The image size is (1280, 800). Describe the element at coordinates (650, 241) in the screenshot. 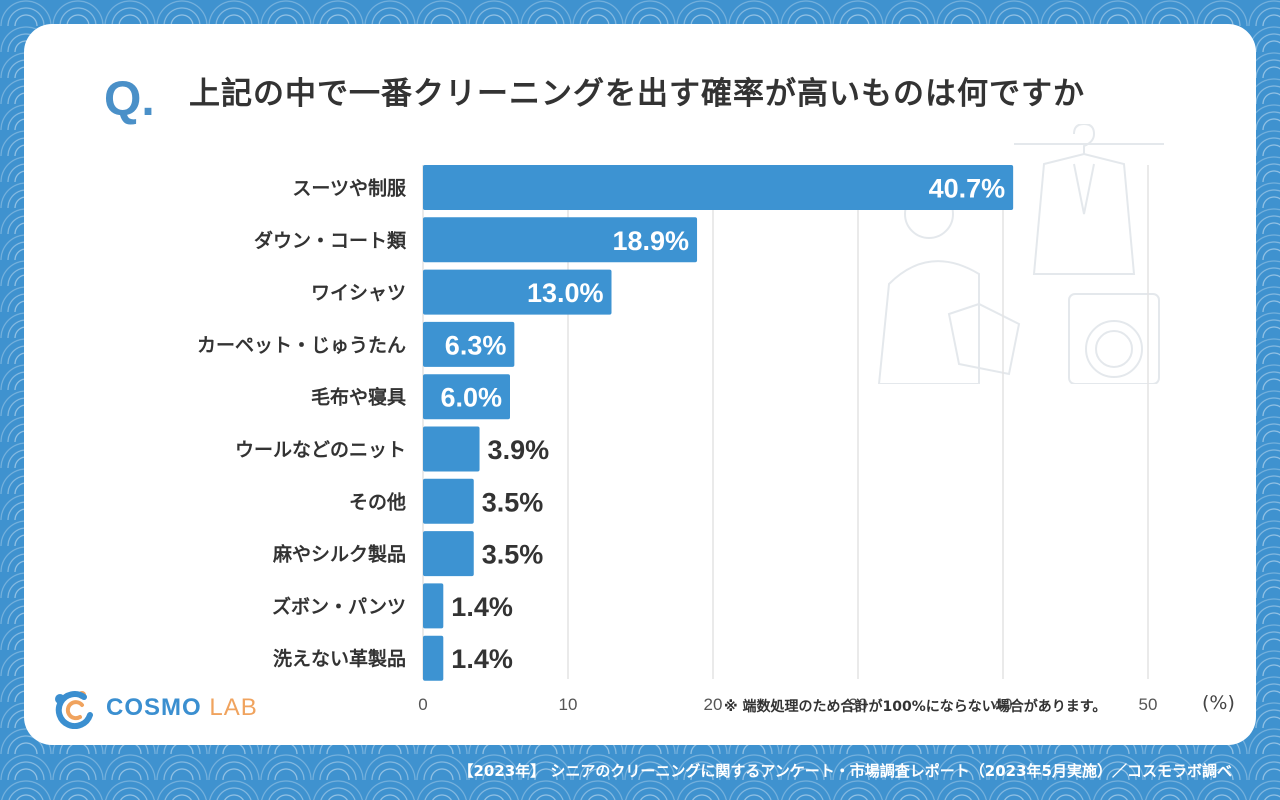

I see `value-label: 18.9%` at that location.